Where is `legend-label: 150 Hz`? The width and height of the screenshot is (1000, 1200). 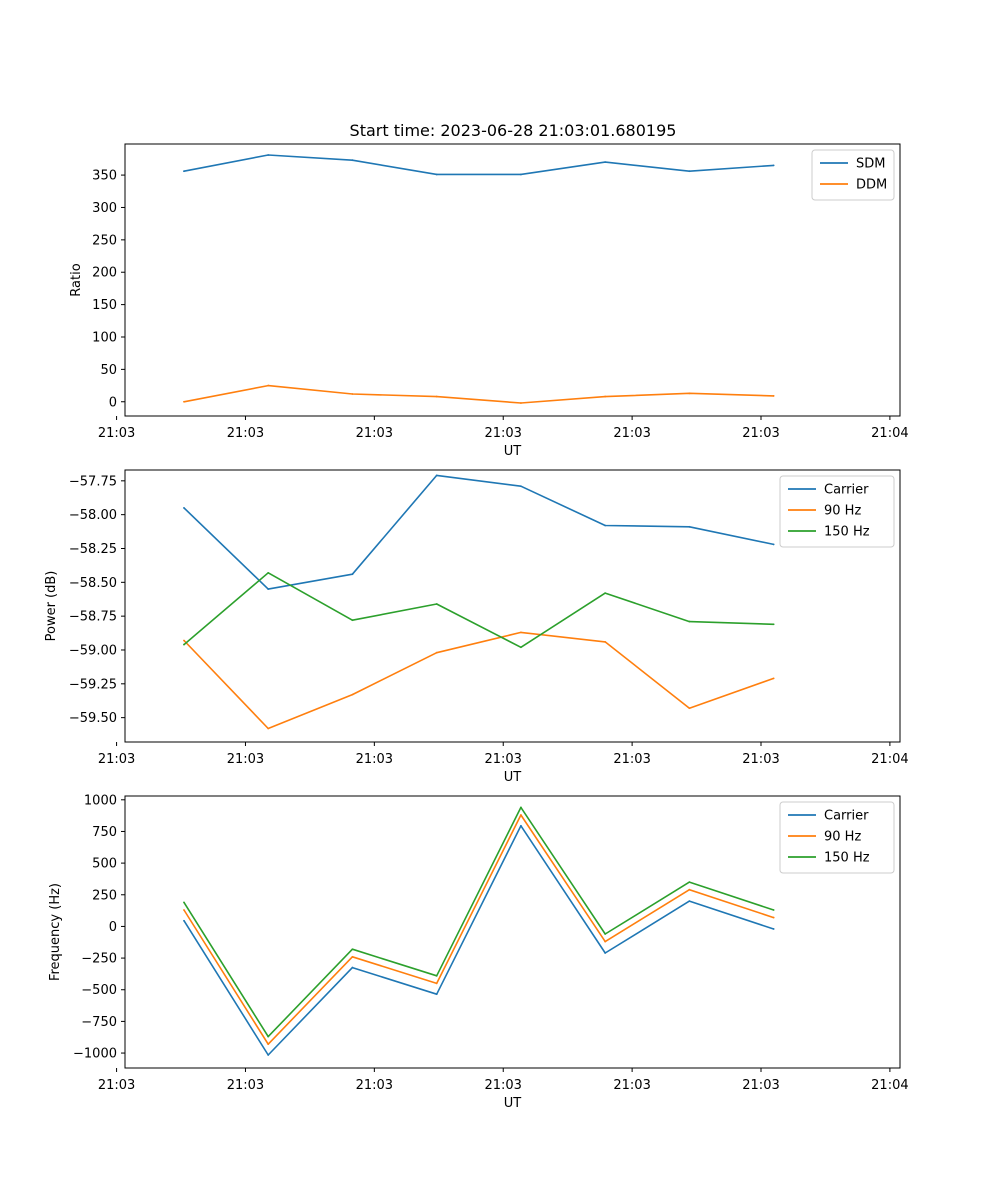
legend-label: 150 Hz is located at coordinates (847, 532).